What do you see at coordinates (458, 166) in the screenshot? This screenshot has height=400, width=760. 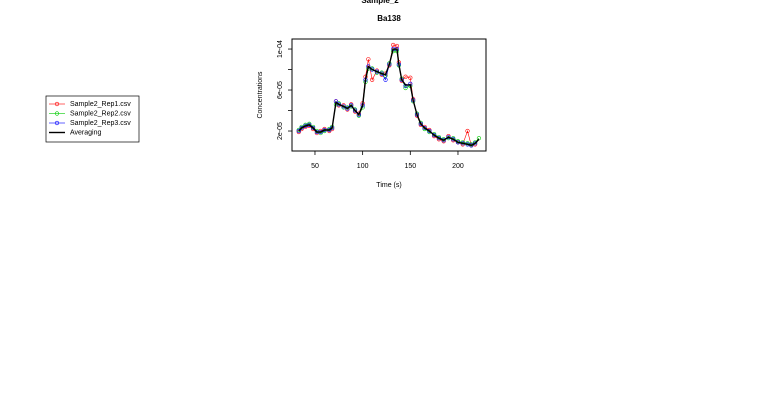 I see `x-tick-label: 200` at bounding box center [458, 166].